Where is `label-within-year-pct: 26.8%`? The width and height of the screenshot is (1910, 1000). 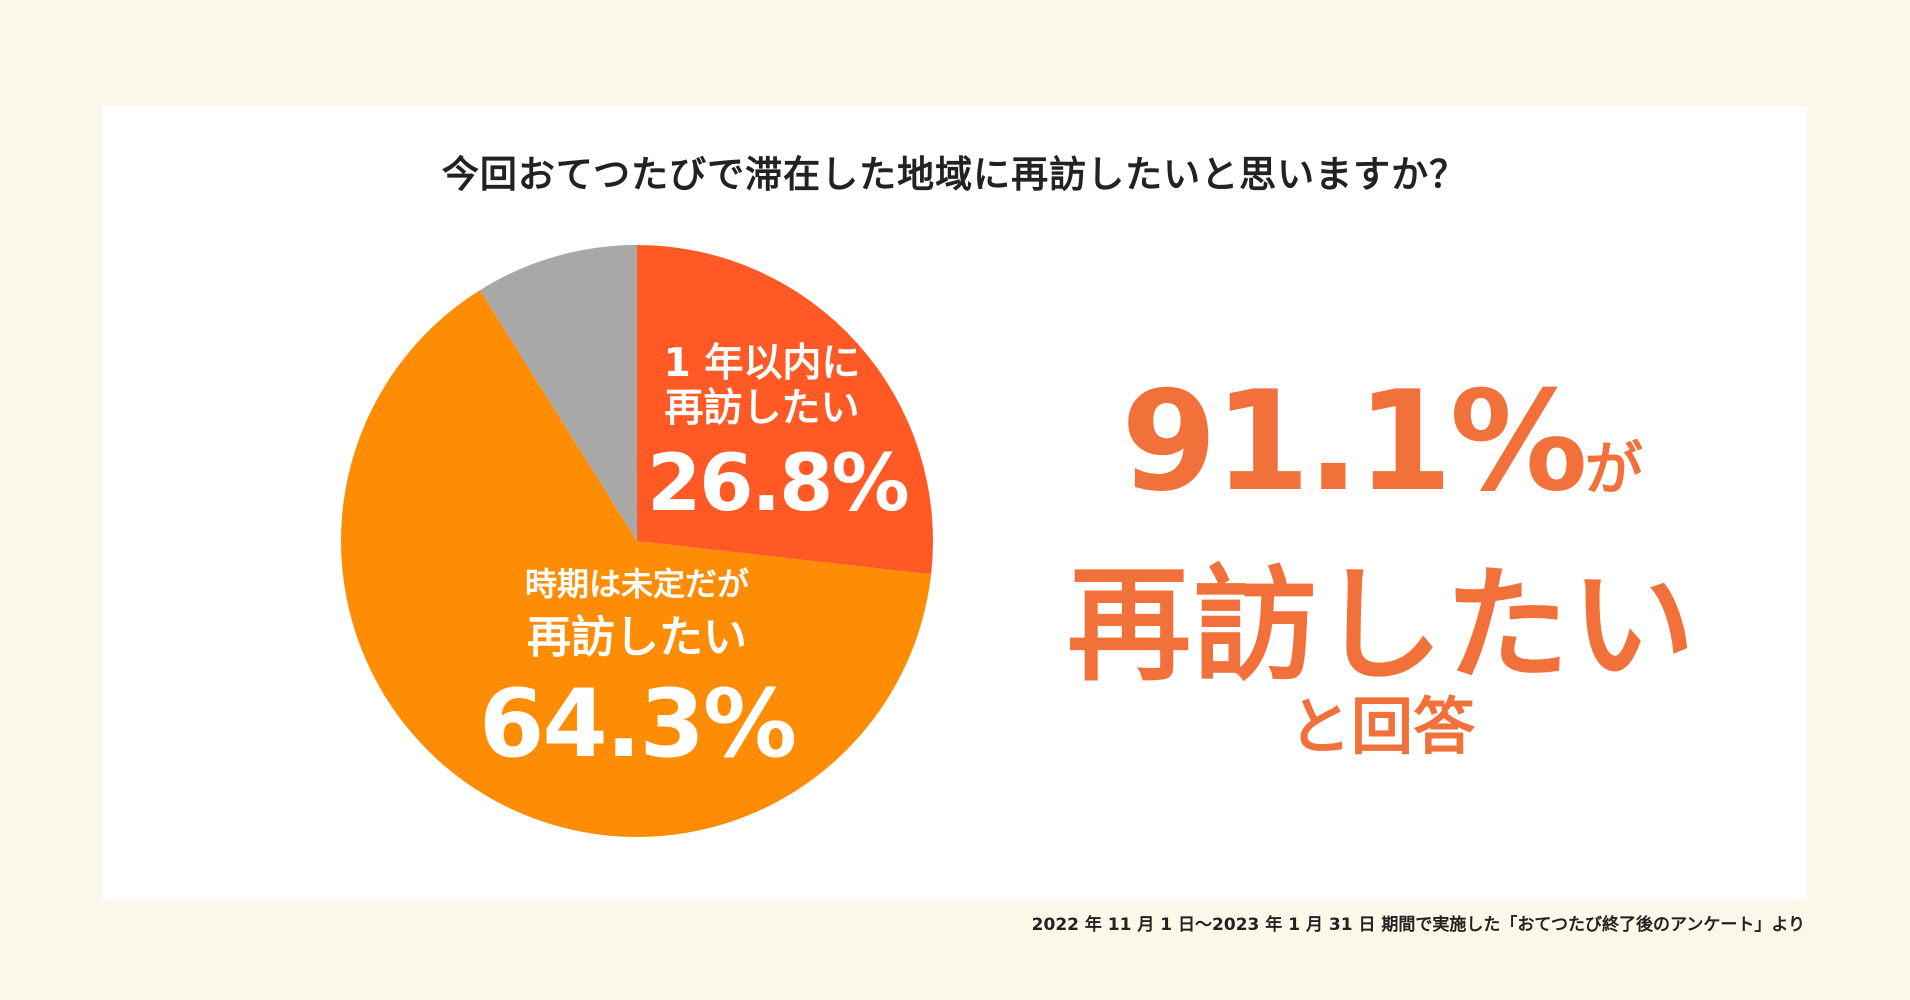
label-within-year-pct: 26.8% is located at coordinates (778, 483).